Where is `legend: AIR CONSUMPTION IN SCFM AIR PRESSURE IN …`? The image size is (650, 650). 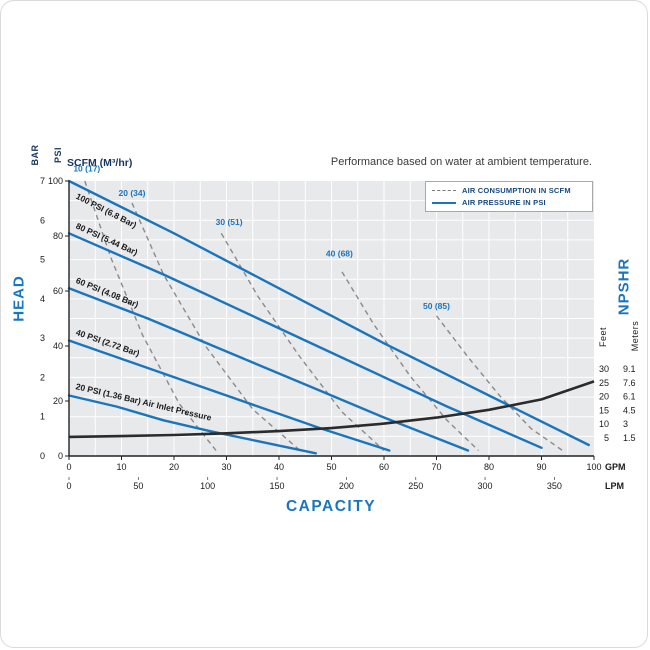
legend: AIR CONSUMPTION IN SCFM AIR PRESSURE IN … is located at coordinates (509, 196).